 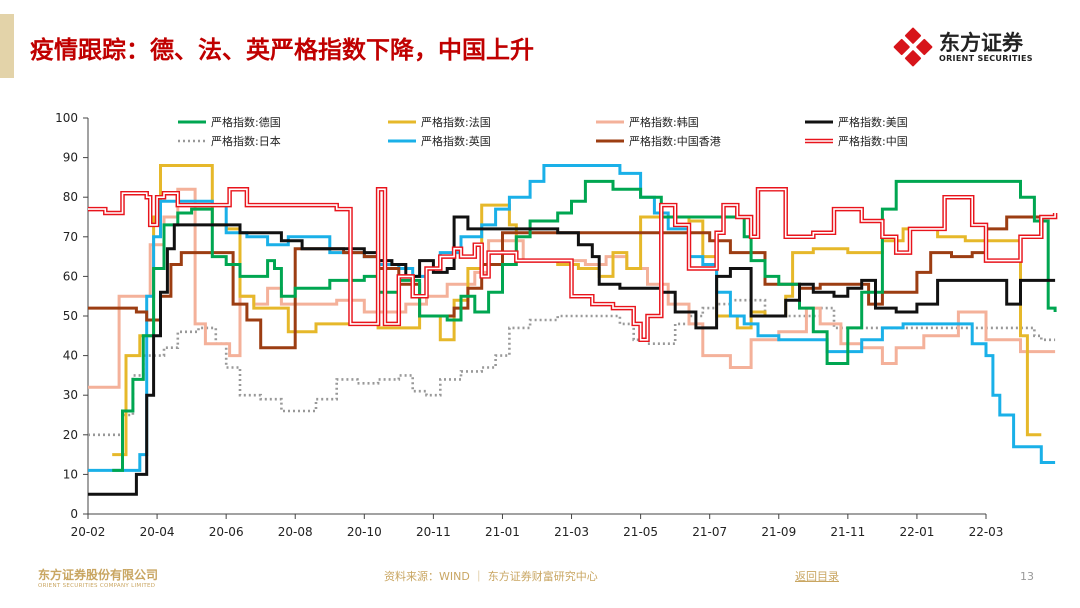 I want to click on y-tick-label: 20, so click(x=70, y=435).